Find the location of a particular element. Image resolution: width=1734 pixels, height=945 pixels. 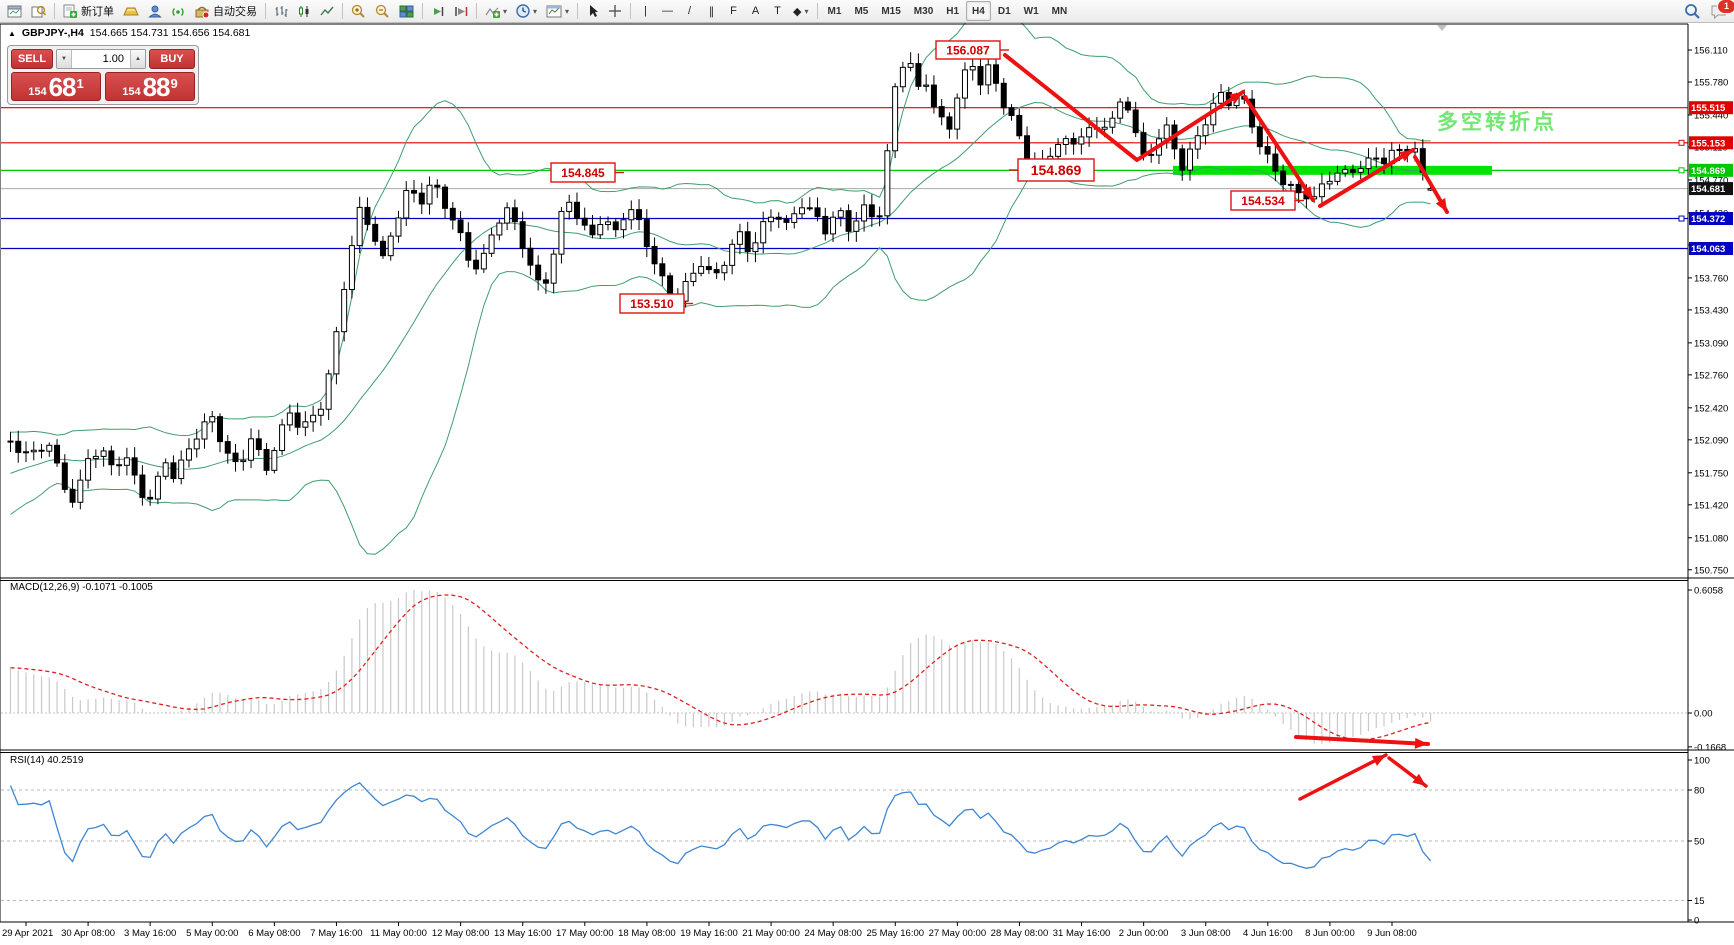

gold-button is located at coordinates (131, 11).